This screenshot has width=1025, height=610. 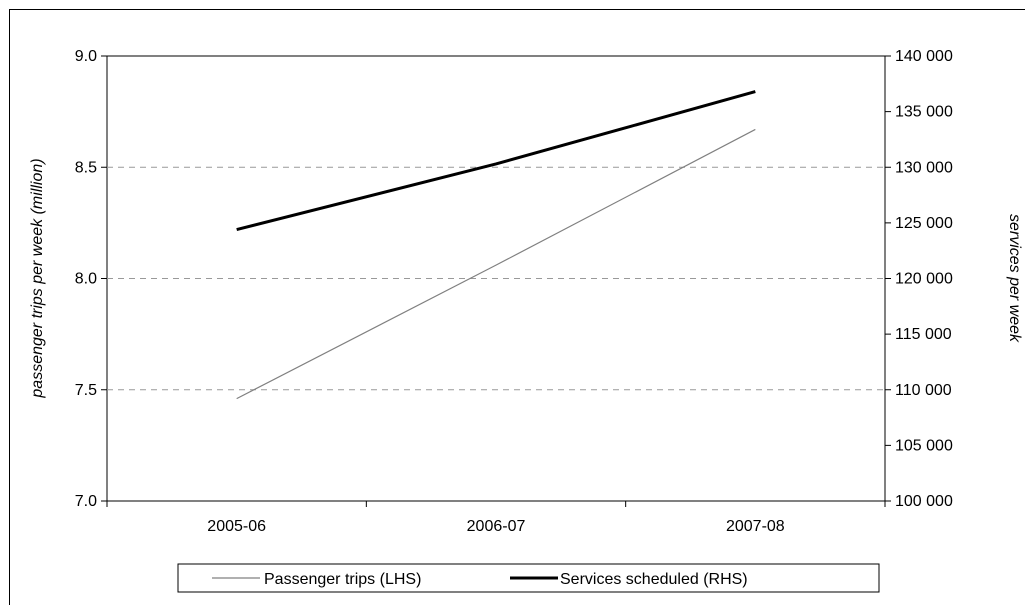 I want to click on y-right-tick-label: 135 000, so click(x=924, y=112).